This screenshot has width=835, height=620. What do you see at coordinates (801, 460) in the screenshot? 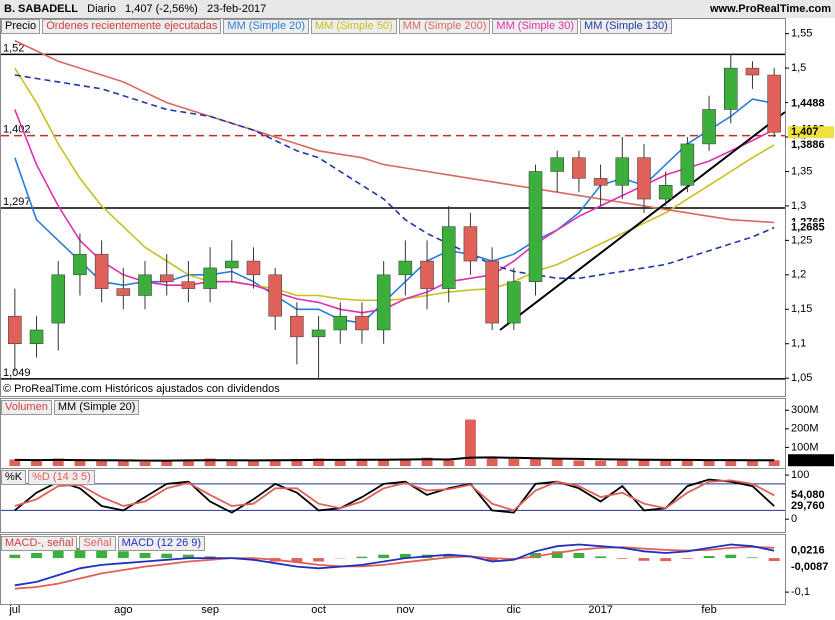
I see `value-tag: 31M` at bounding box center [801, 460].